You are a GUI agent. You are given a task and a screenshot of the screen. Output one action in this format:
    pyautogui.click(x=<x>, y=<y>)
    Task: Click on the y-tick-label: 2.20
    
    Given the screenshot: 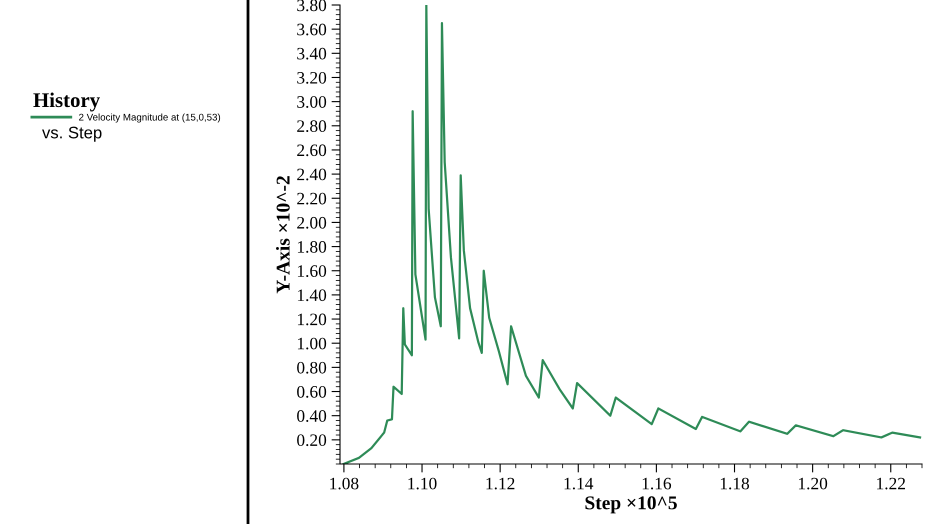 What is the action you would take?
    pyautogui.click(x=311, y=198)
    